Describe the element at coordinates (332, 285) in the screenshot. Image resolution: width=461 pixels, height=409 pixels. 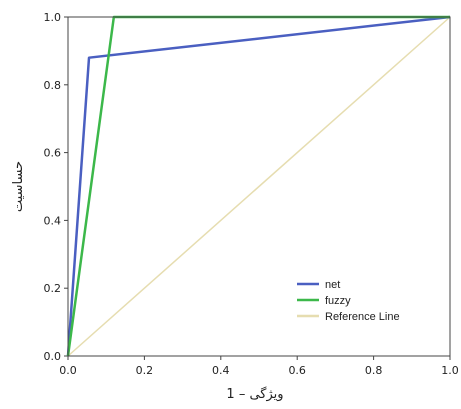
I see `legend-label: net` at that location.